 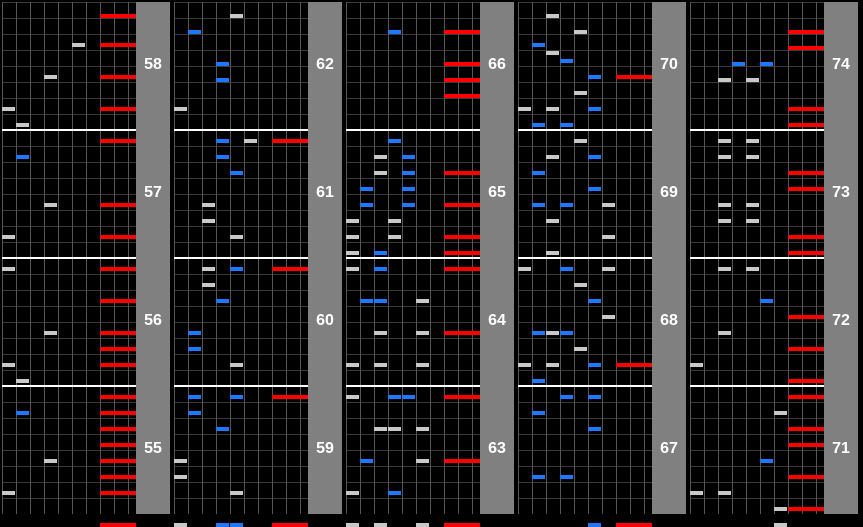 I want to click on measure-number: 56, so click(x=153, y=320).